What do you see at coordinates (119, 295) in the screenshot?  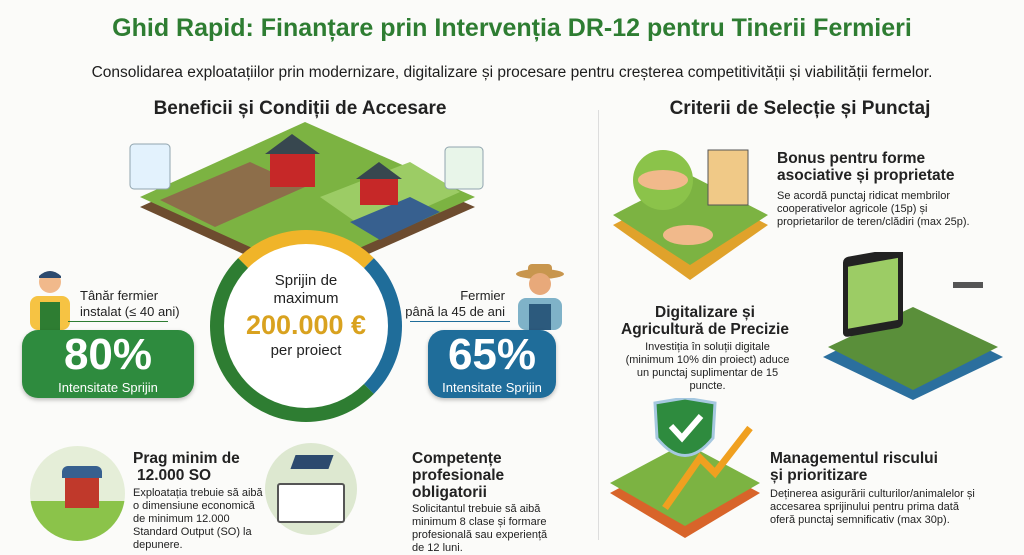 I see `young-farmer-label1: Tânăr fermier` at bounding box center [119, 295].